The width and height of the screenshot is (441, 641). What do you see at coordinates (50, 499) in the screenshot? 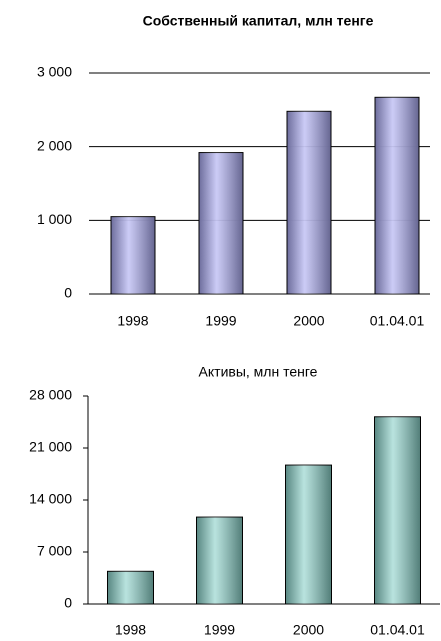
I see `y-tick-label: 14 000` at bounding box center [50, 499].